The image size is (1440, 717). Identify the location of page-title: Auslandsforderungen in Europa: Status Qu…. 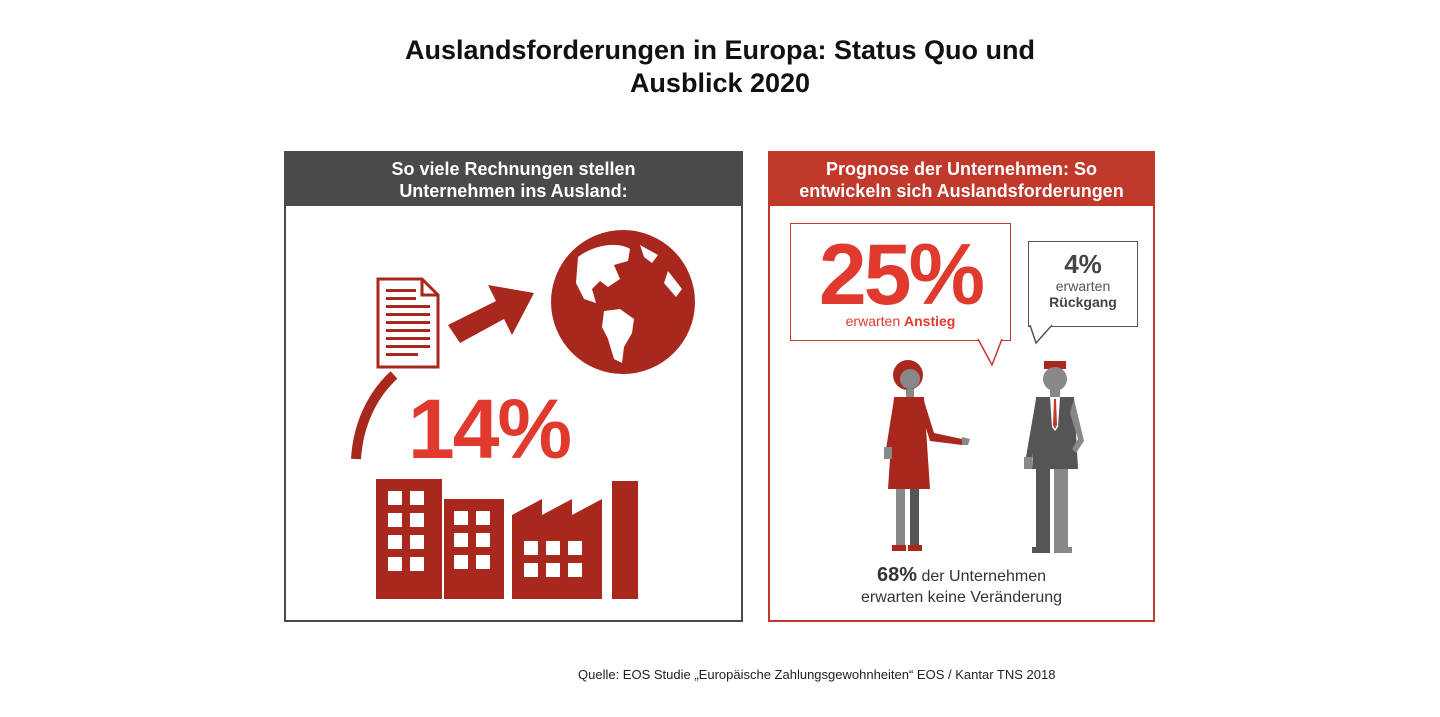
(720, 67).